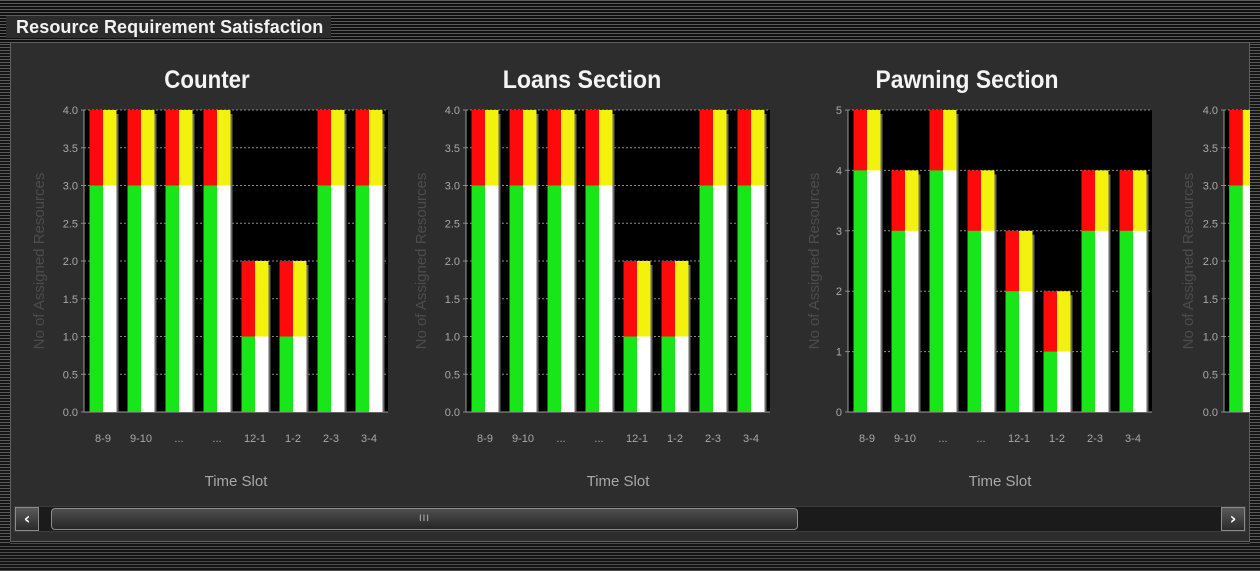 The width and height of the screenshot is (1260, 571). What do you see at coordinates (207, 80) in the screenshot?
I see `chart-title: Counter` at bounding box center [207, 80].